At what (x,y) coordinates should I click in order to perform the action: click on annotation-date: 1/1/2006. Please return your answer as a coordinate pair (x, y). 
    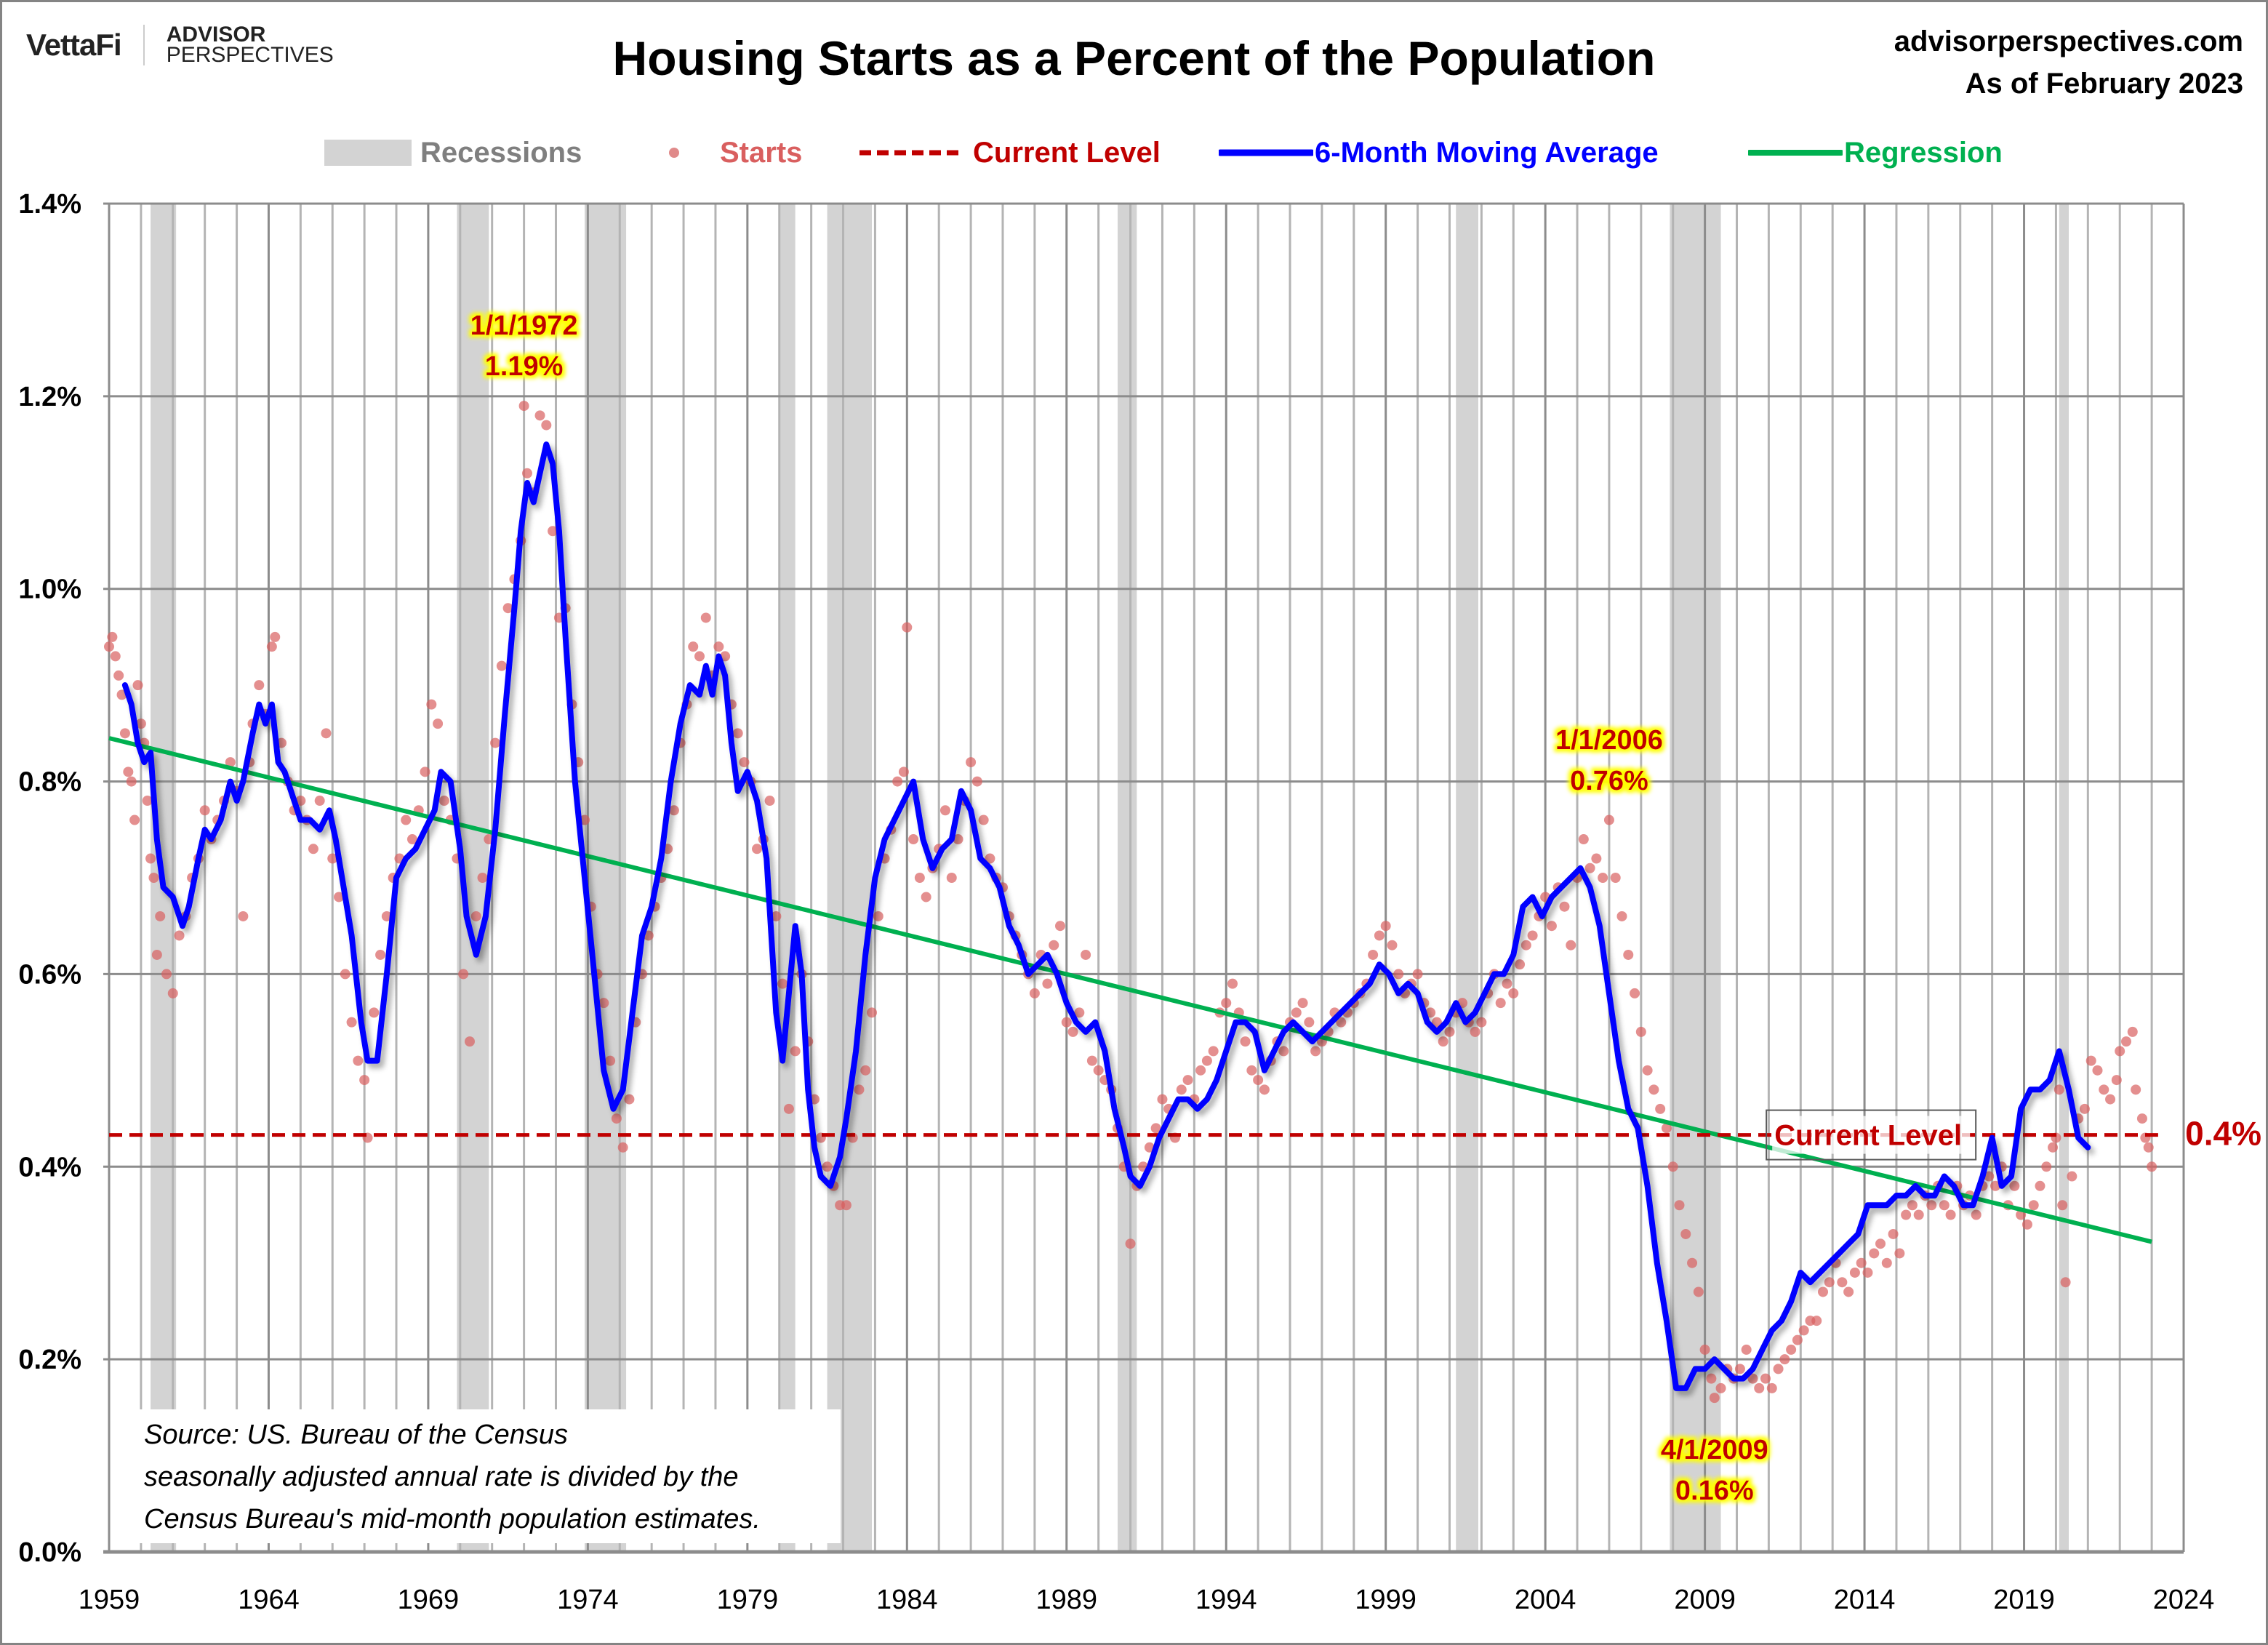
    Looking at the image, I should click on (1609, 740).